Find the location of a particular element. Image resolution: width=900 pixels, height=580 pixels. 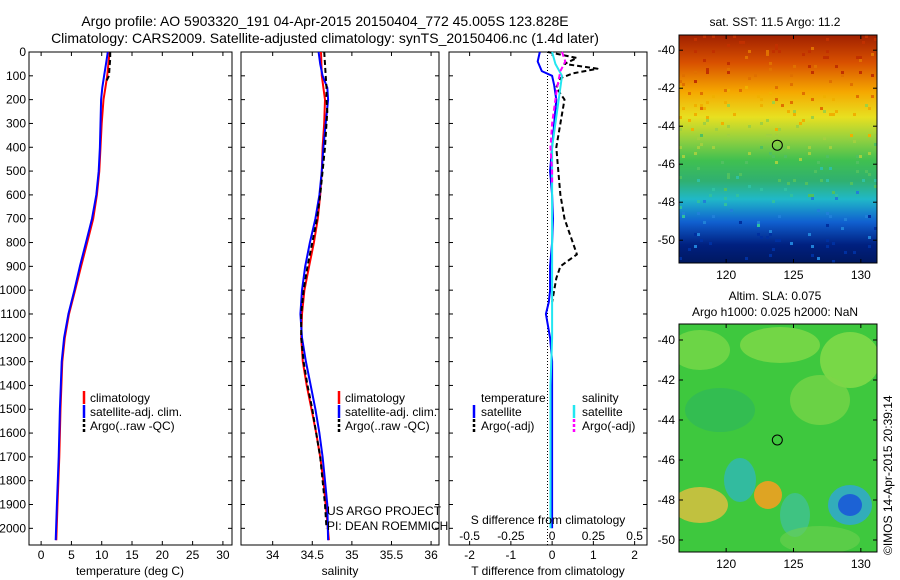

s-tick-label: 0.25 is located at coordinates (594, 536).